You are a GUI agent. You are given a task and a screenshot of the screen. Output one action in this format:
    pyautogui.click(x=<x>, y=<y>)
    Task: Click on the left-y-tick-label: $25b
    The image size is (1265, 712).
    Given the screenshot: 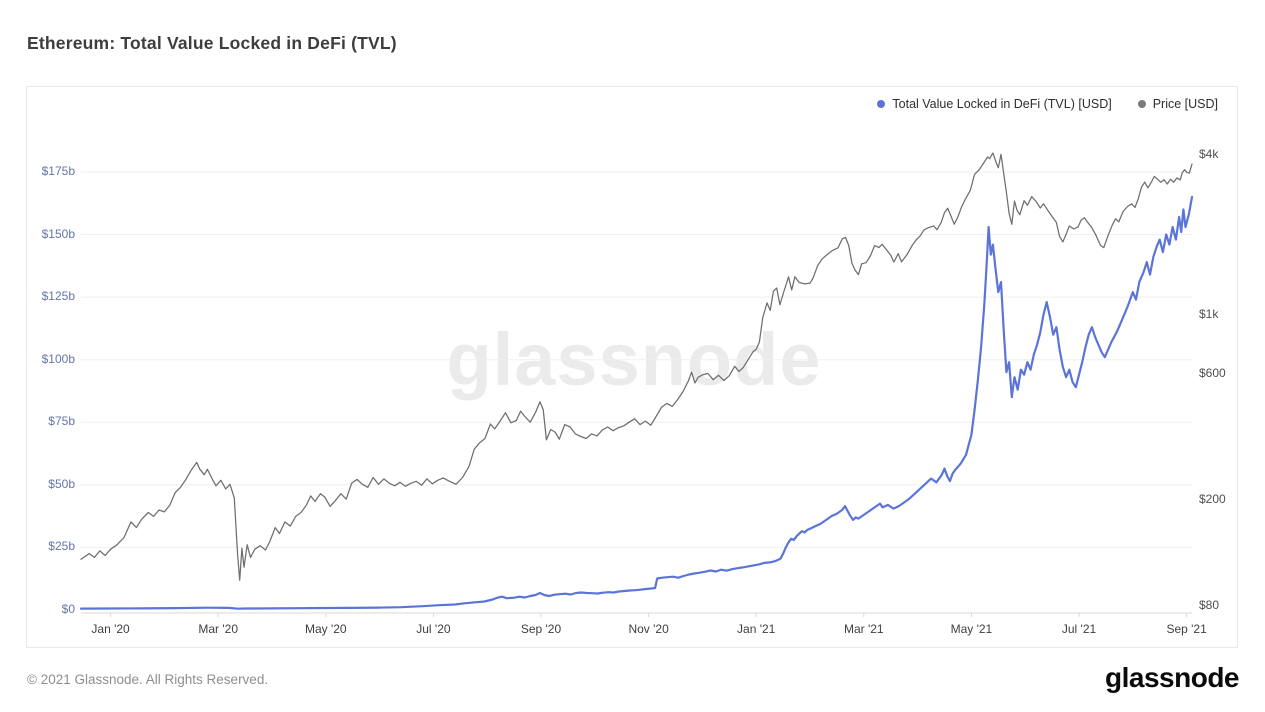 What is the action you would take?
    pyautogui.click(x=61, y=546)
    